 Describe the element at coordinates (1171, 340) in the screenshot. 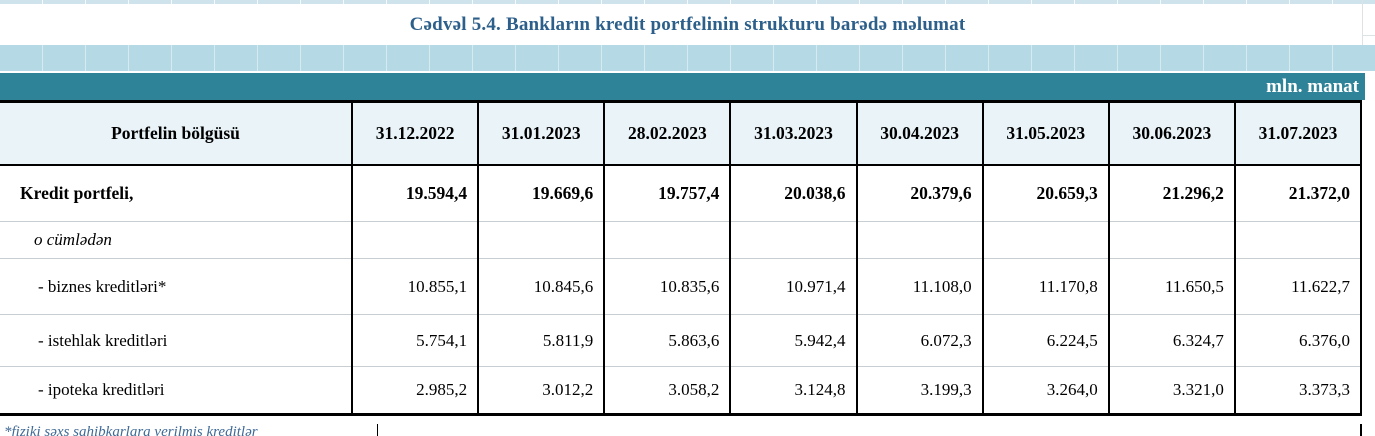

I see `value-cell: 6.324,7` at that location.